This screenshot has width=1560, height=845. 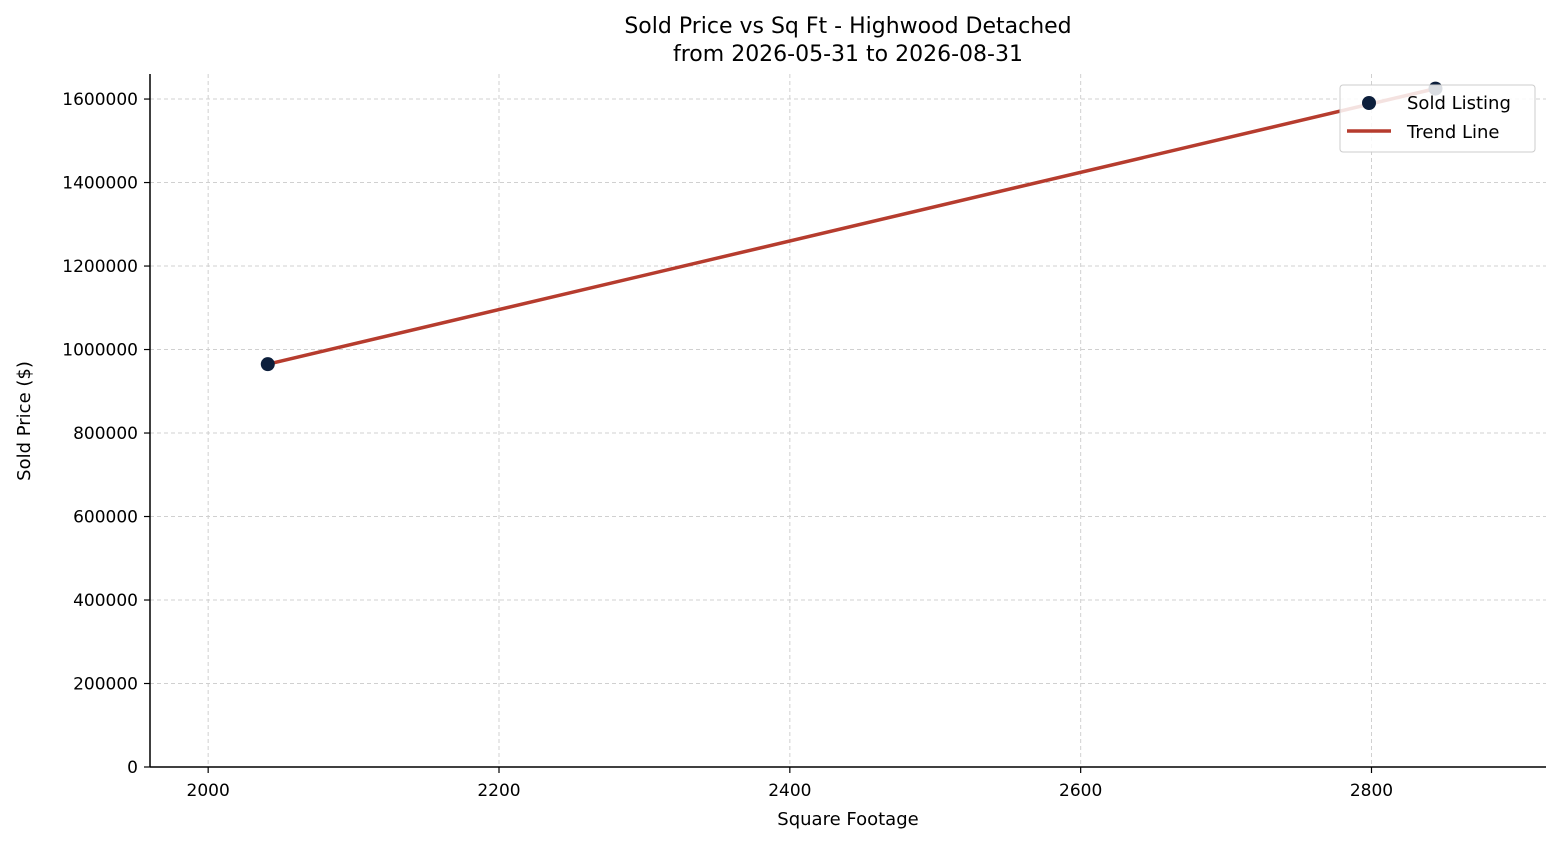 I want to click on legend-label-sold-listing: Sold Listing, so click(x=1459, y=103).